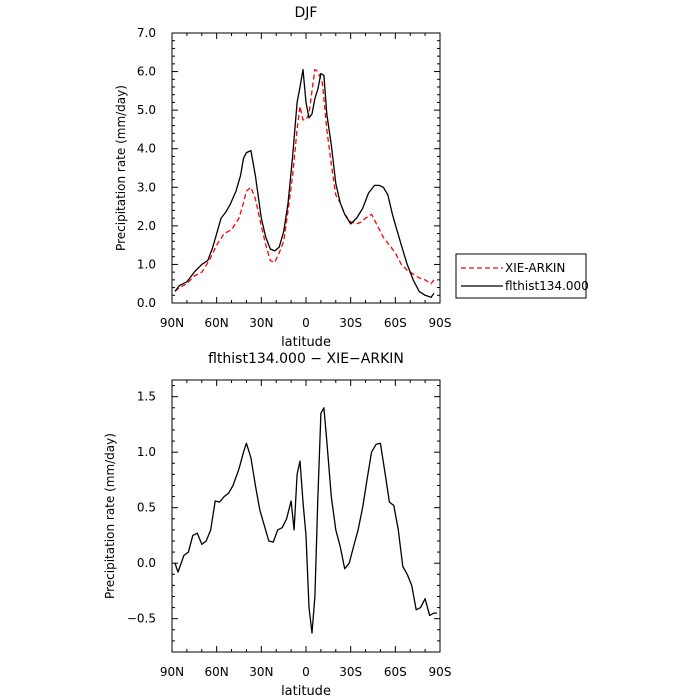  I want to click on top-x-tick-label: 0, so click(306, 323).